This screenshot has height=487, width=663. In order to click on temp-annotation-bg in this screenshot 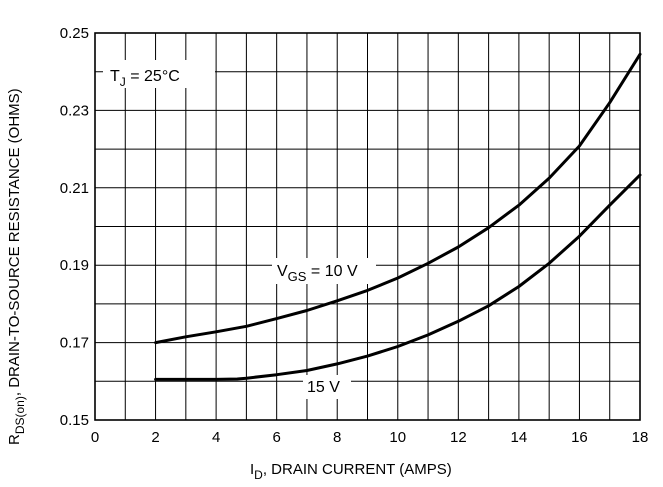, I will do `click(159, 74)`.